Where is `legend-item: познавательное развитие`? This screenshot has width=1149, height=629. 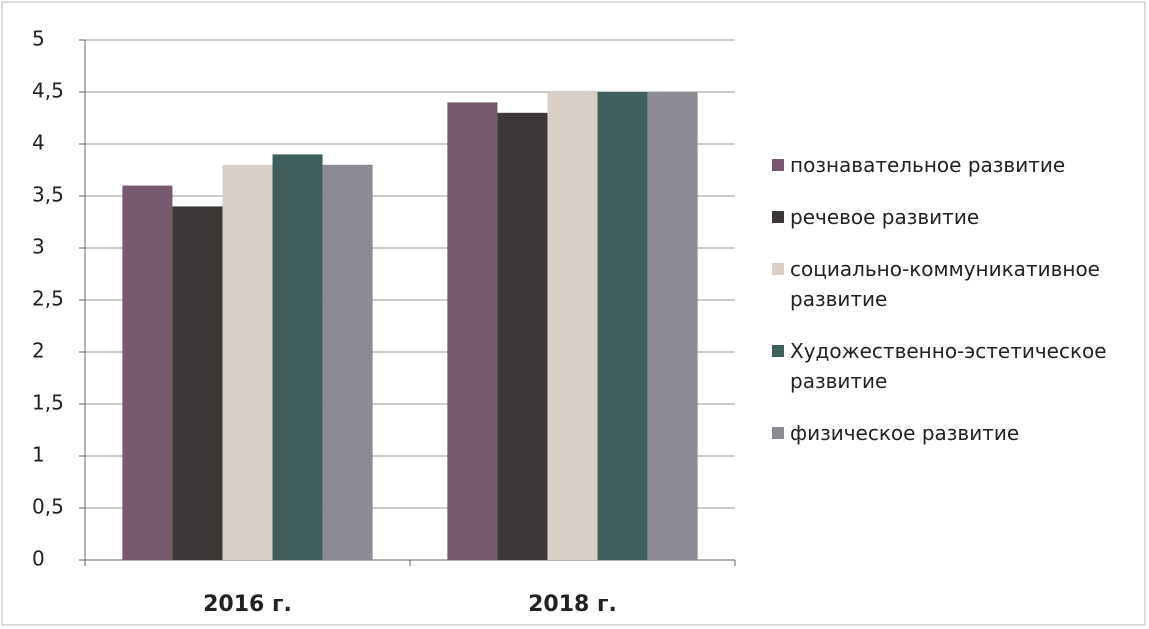
legend-item: познавательное развитие is located at coordinates (957, 165).